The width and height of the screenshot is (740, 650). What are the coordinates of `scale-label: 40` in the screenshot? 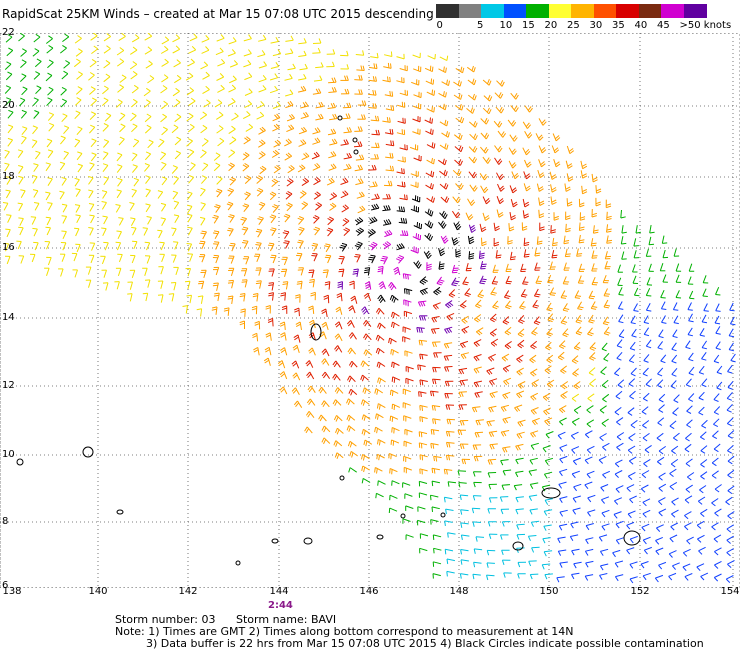 It's located at (641, 25).